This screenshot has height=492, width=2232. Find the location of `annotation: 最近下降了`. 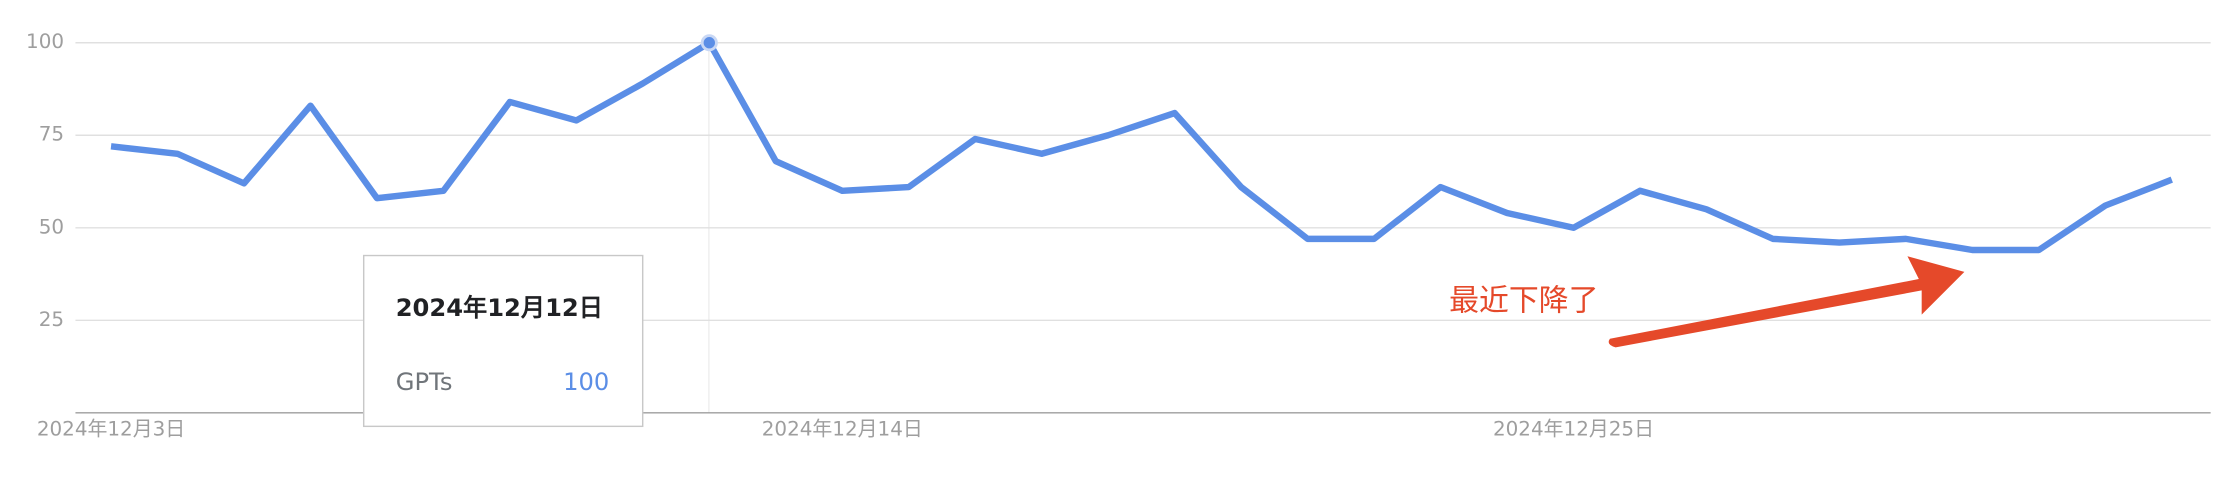

annotation: 最近下降了 is located at coordinates (1707, 302).